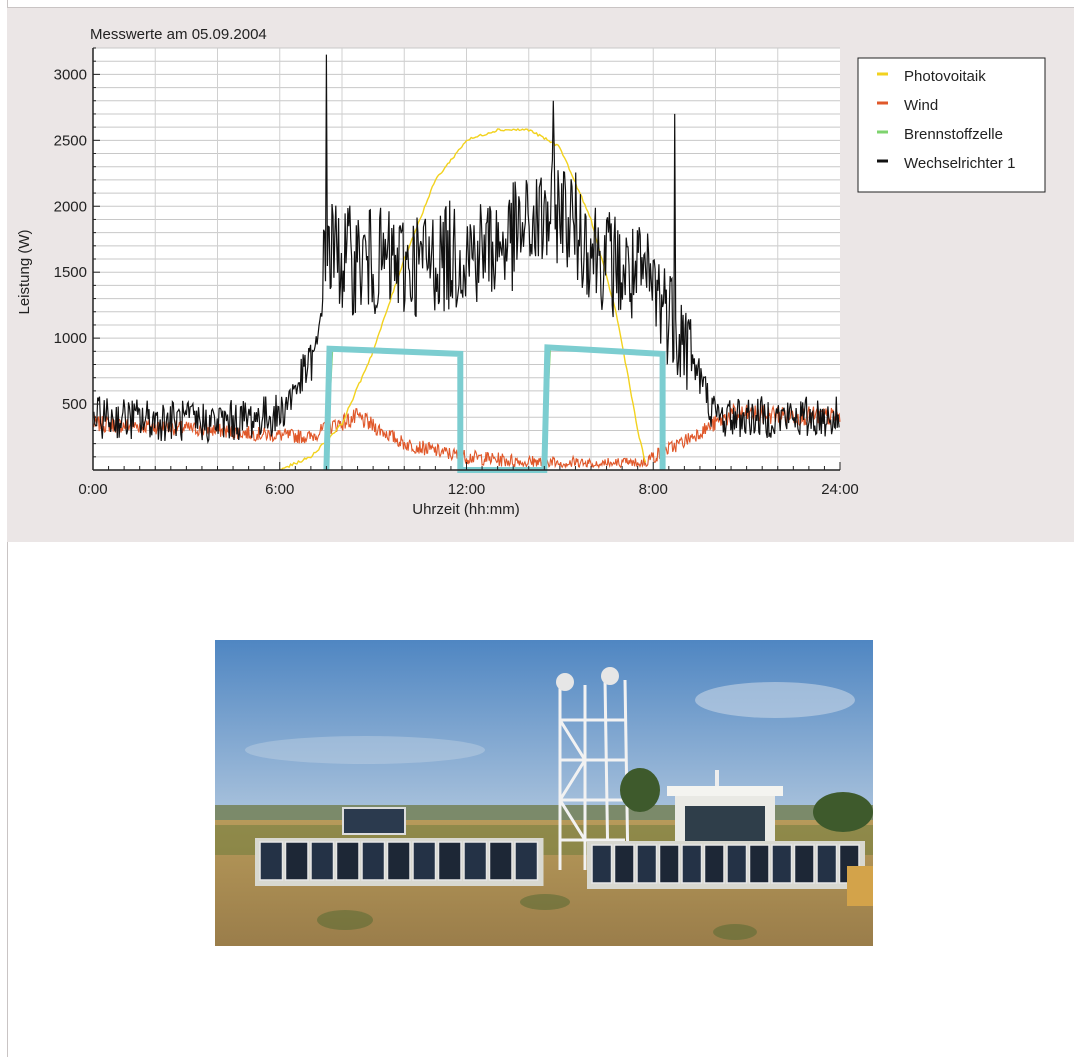  I want to click on x-tick-label: 8:00, so click(653, 489).